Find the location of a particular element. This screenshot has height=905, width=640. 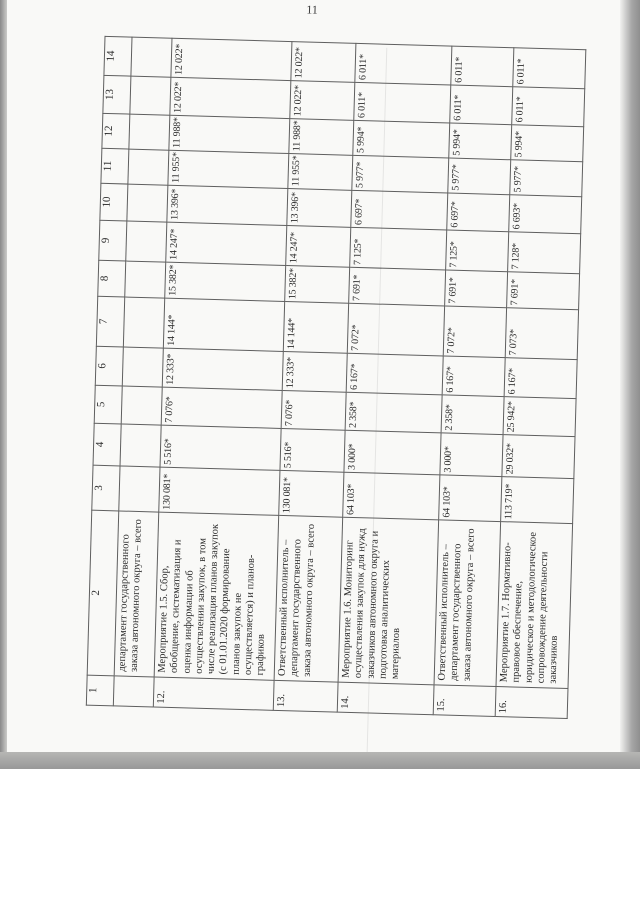

row-number-cell: 13. is located at coordinates (306, 696).